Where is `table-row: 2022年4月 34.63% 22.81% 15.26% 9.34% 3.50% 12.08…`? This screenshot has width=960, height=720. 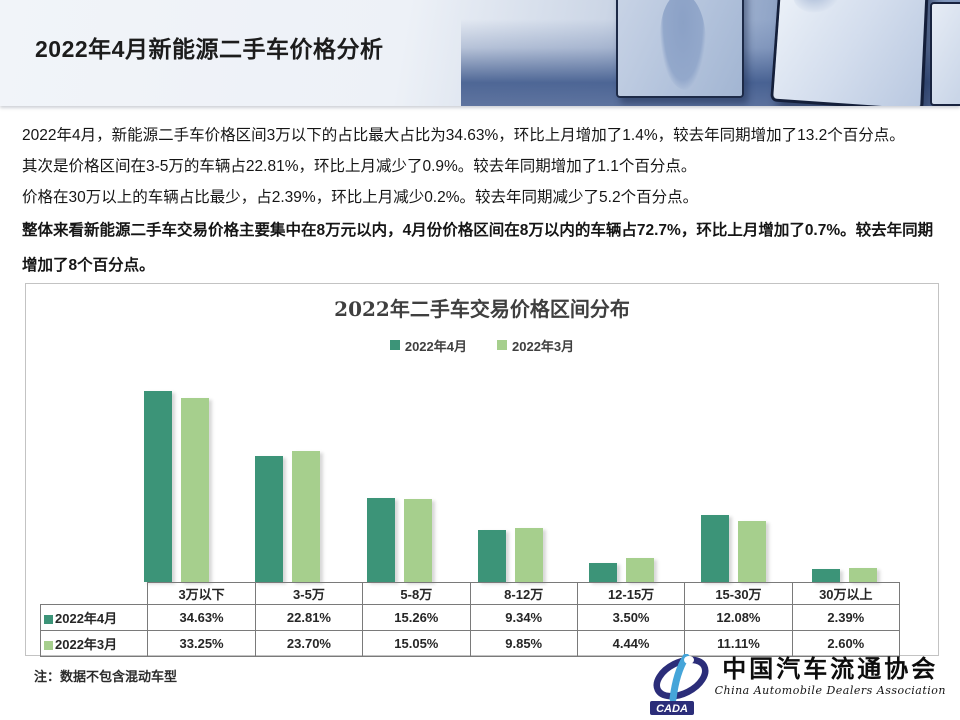 table-row: 2022年4月 34.63% 22.81% 15.26% 9.34% 3.50% 12.08… is located at coordinates (470, 617).